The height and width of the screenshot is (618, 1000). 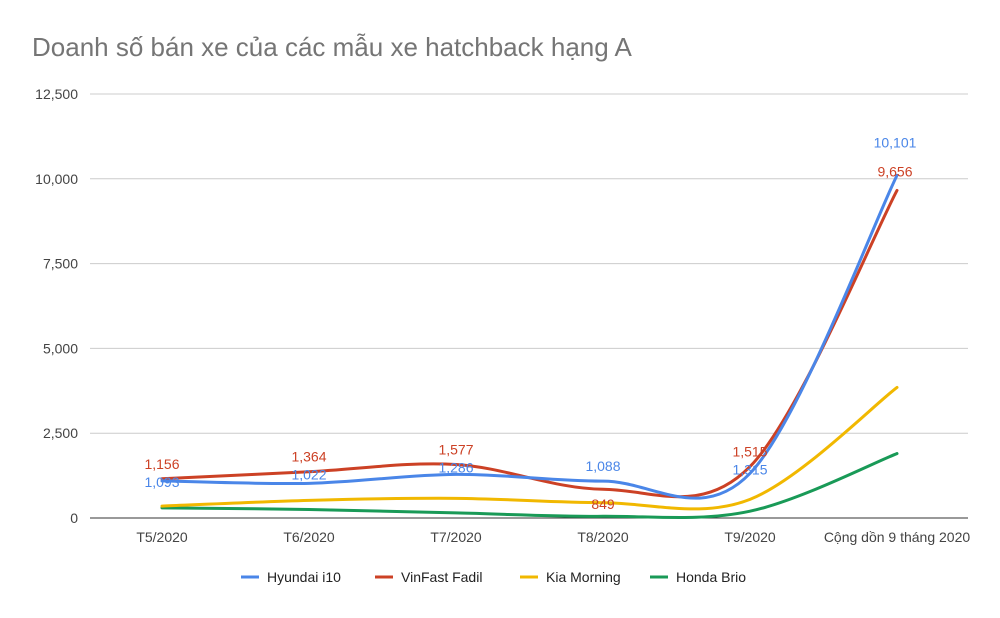 What do you see at coordinates (456, 537) in the screenshot?
I see `x-tick-label: T7/2020` at bounding box center [456, 537].